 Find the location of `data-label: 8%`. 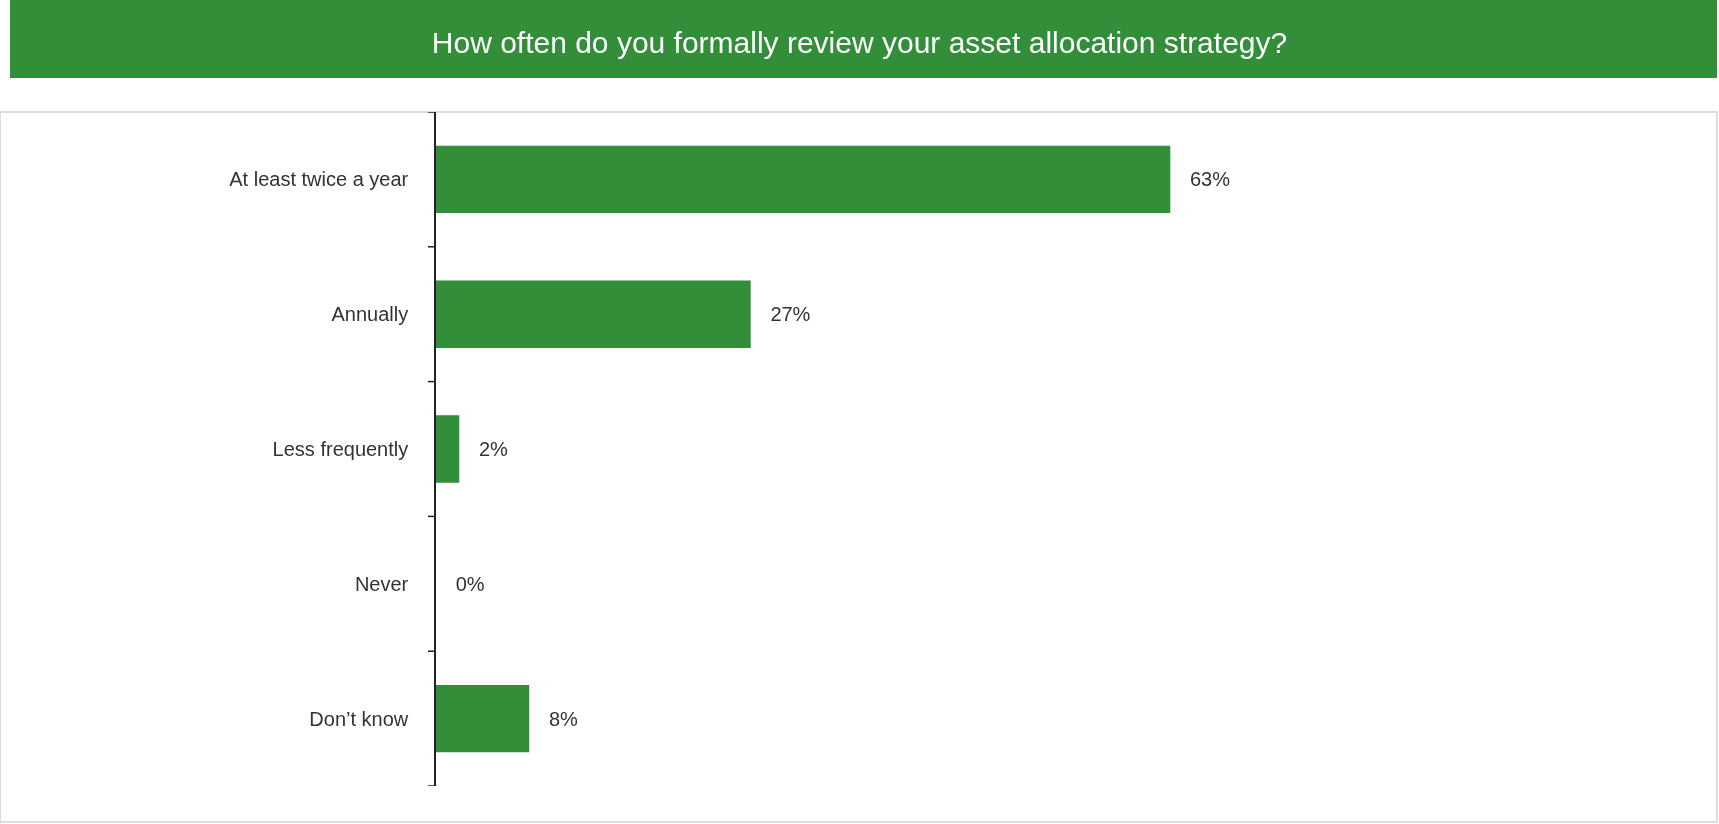

data-label: 8% is located at coordinates (555, 718).